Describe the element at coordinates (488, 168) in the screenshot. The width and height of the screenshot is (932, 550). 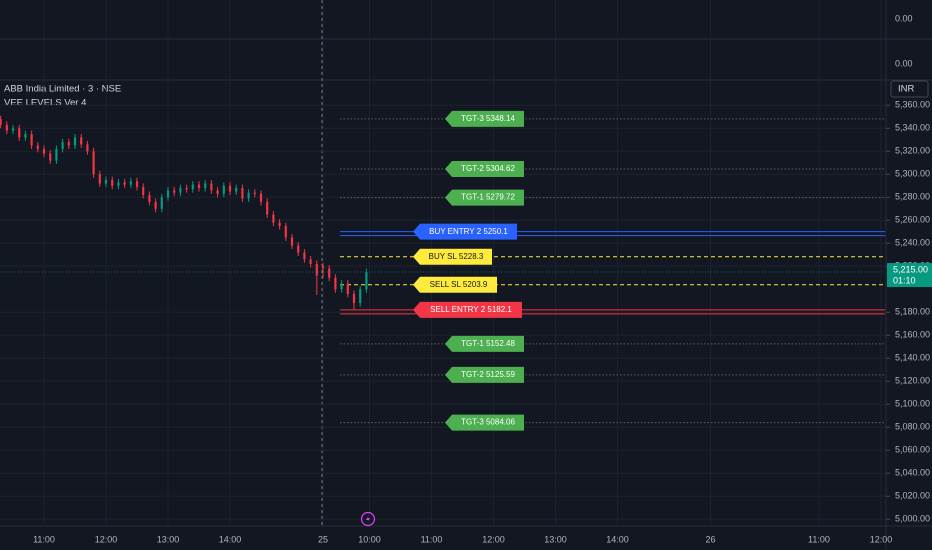
I see `level-label: TGT-2 5304.62` at that location.